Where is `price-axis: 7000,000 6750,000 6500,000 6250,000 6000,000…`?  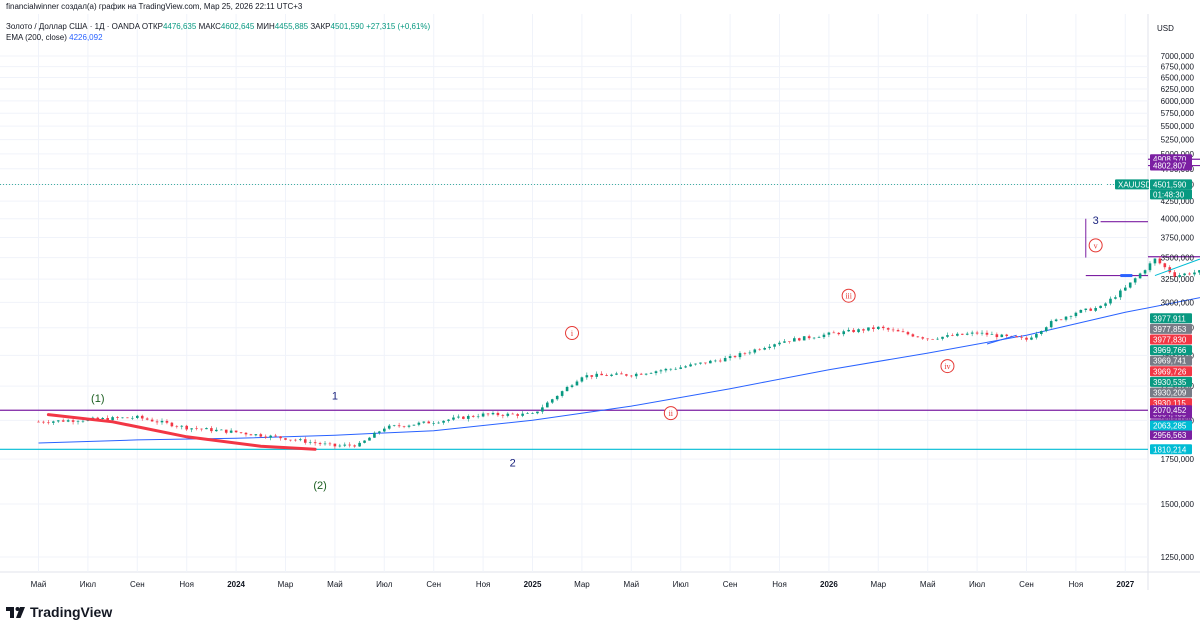
price-axis: 7000,000 6750,000 6500,000 6250,000 6000,000… is located at coordinates (1178, 307).